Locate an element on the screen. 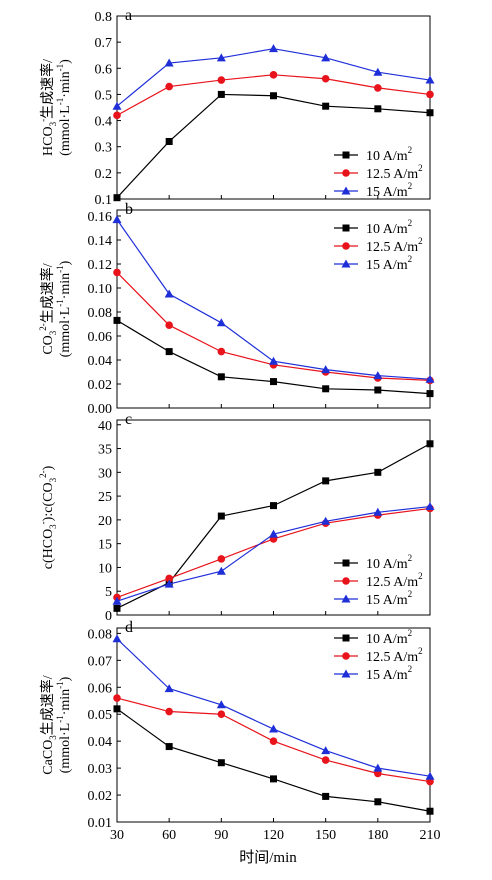  y-tick-label: 0.01 is located at coordinates (100, 823).